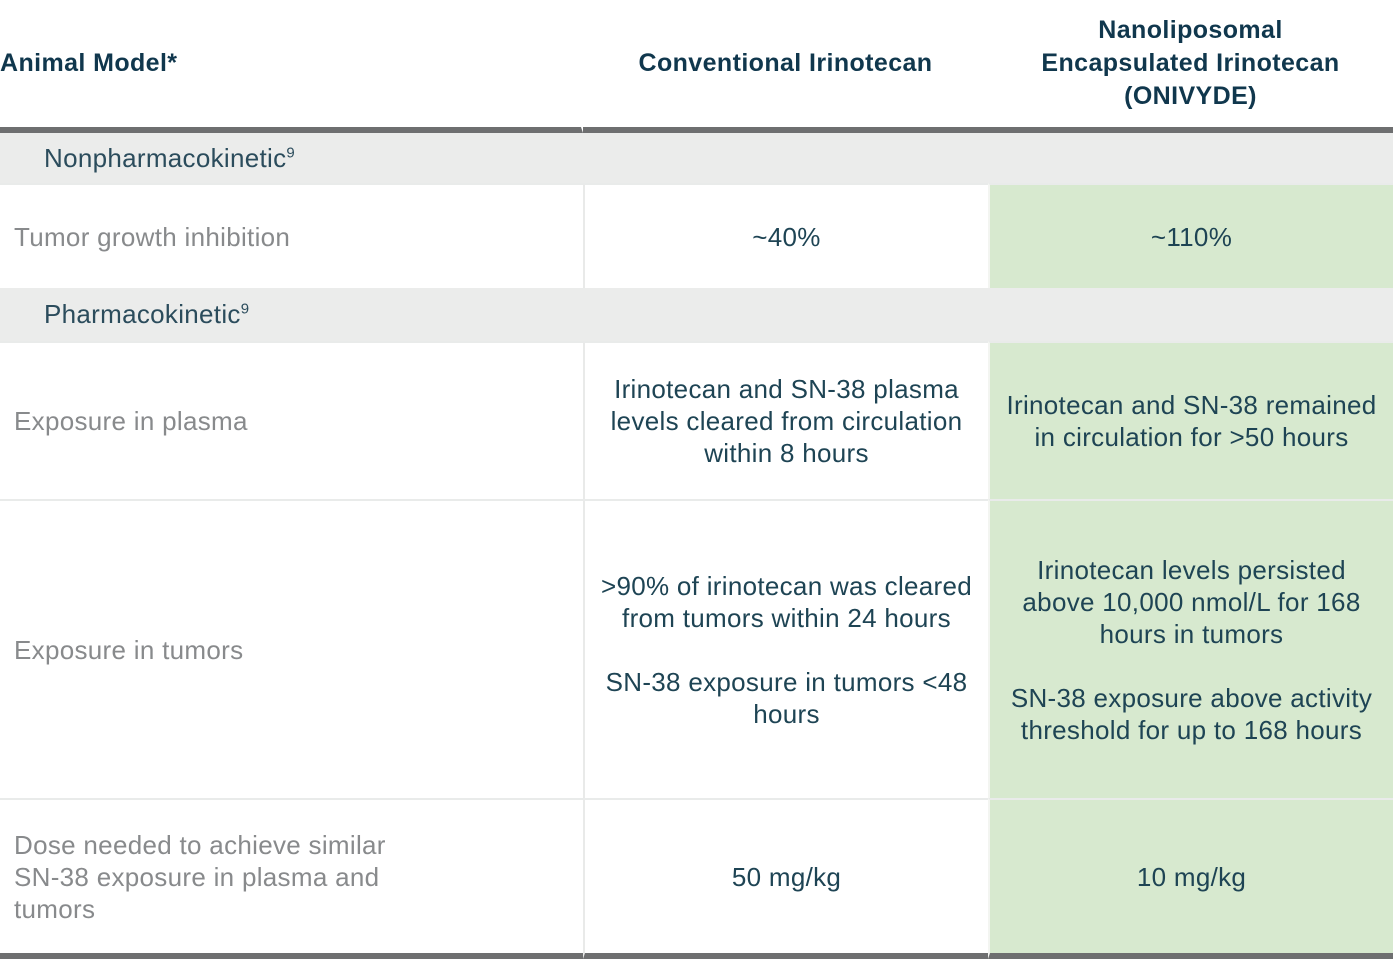 The width and height of the screenshot is (1393, 959). I want to click on section-text: Pharmacokinetic, so click(142, 314).